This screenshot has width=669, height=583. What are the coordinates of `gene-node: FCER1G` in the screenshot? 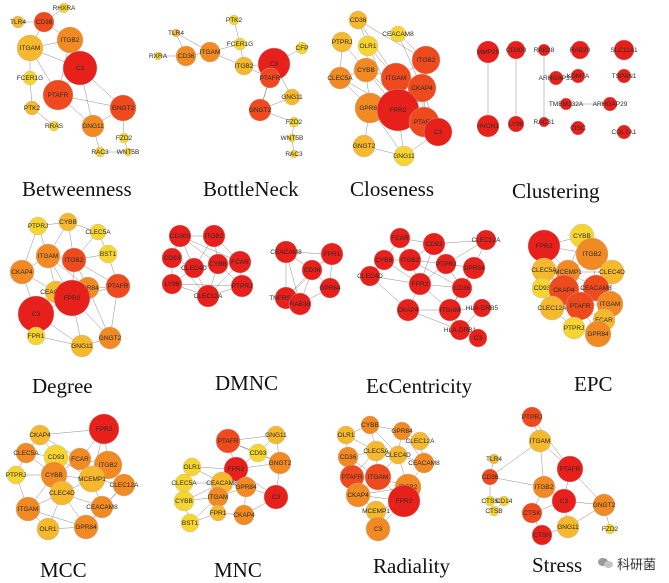 It's located at (240, 44).